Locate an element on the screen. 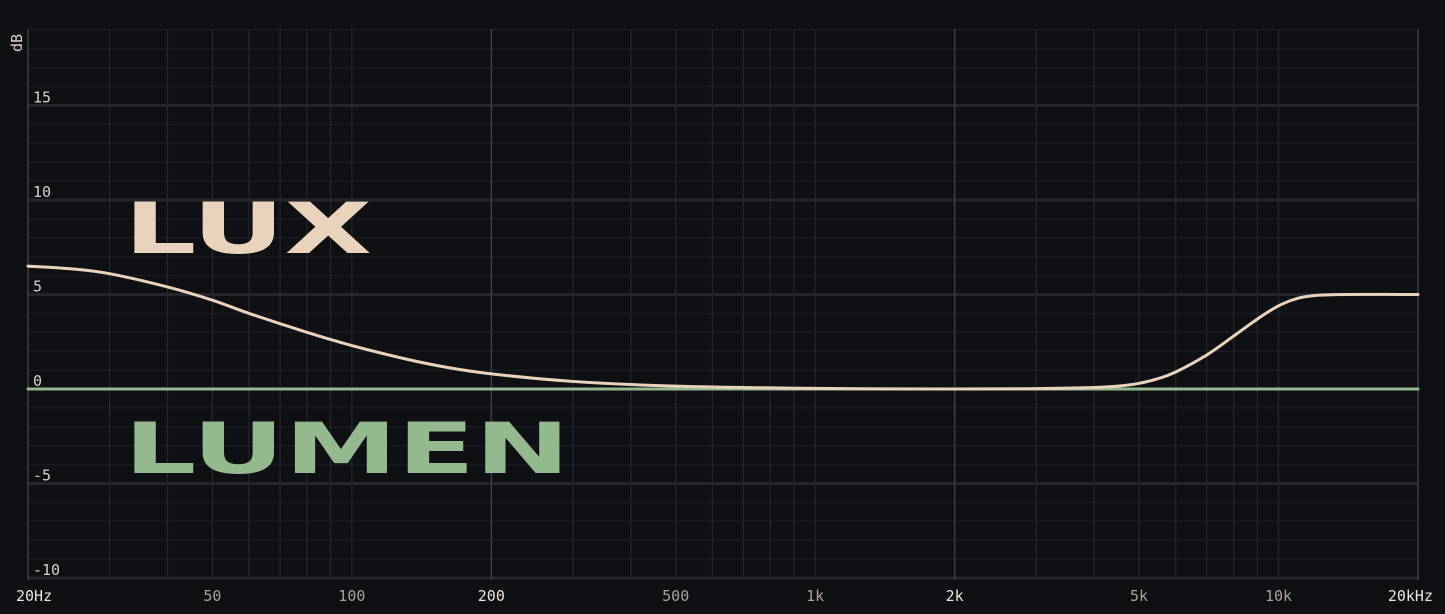  y-tick-labels: 15 10 5 0 -5 -10 is located at coordinates (46, 334).